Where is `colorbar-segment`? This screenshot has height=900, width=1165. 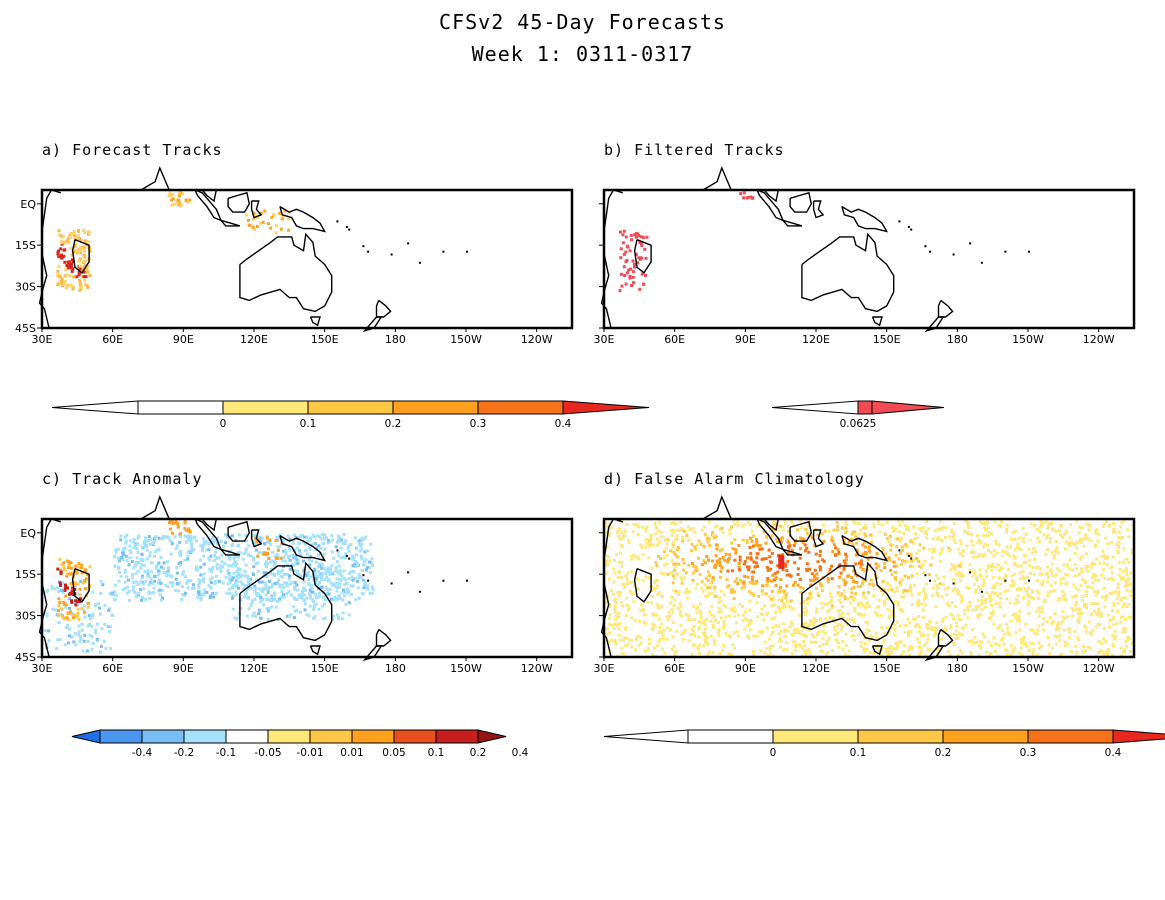
colorbar-segment is located at coordinates (865, 407).